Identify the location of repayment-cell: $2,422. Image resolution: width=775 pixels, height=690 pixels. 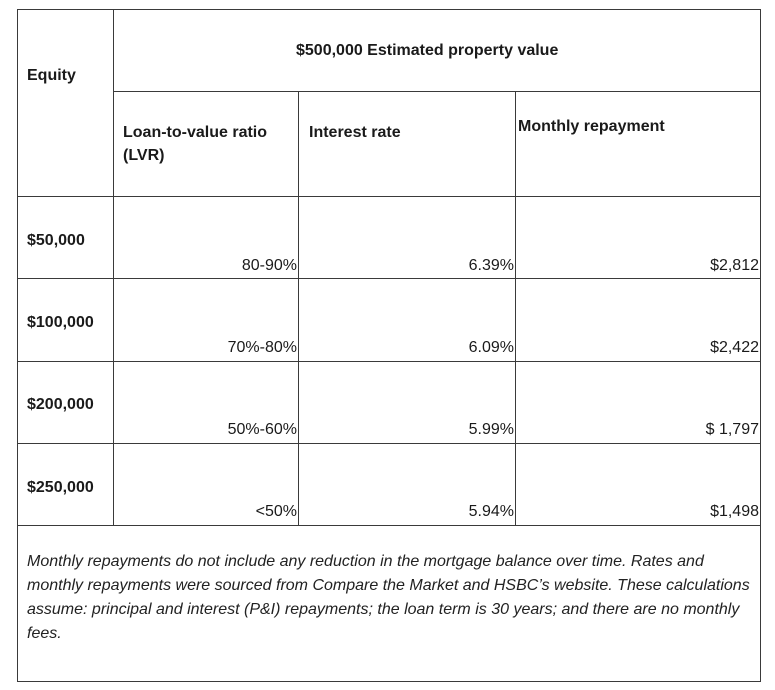
(734, 347).